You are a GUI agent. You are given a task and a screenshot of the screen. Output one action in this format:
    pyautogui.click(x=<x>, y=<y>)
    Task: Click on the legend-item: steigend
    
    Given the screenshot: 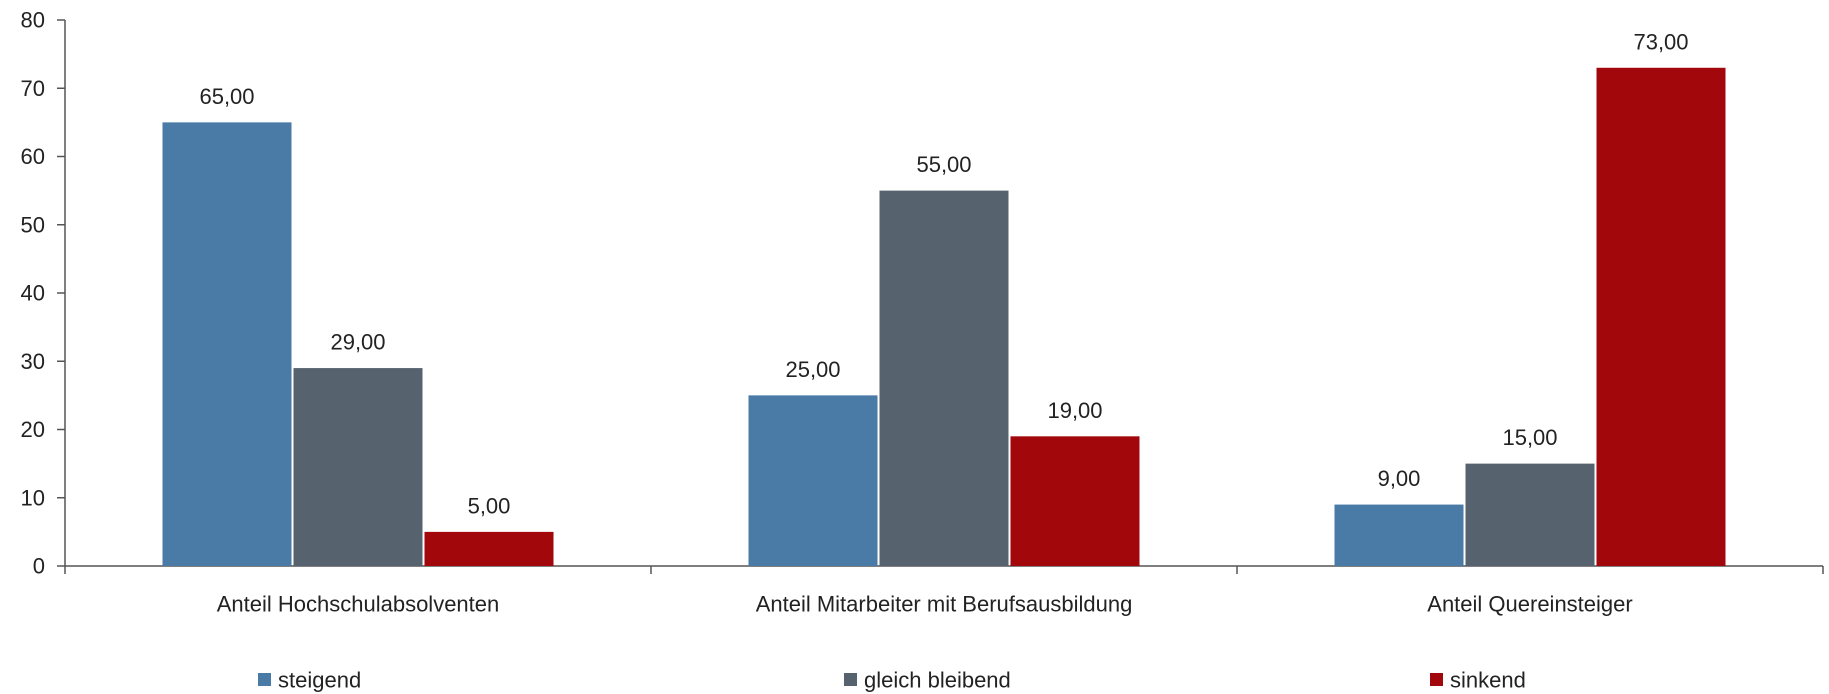 What is the action you would take?
    pyautogui.click(x=309, y=680)
    